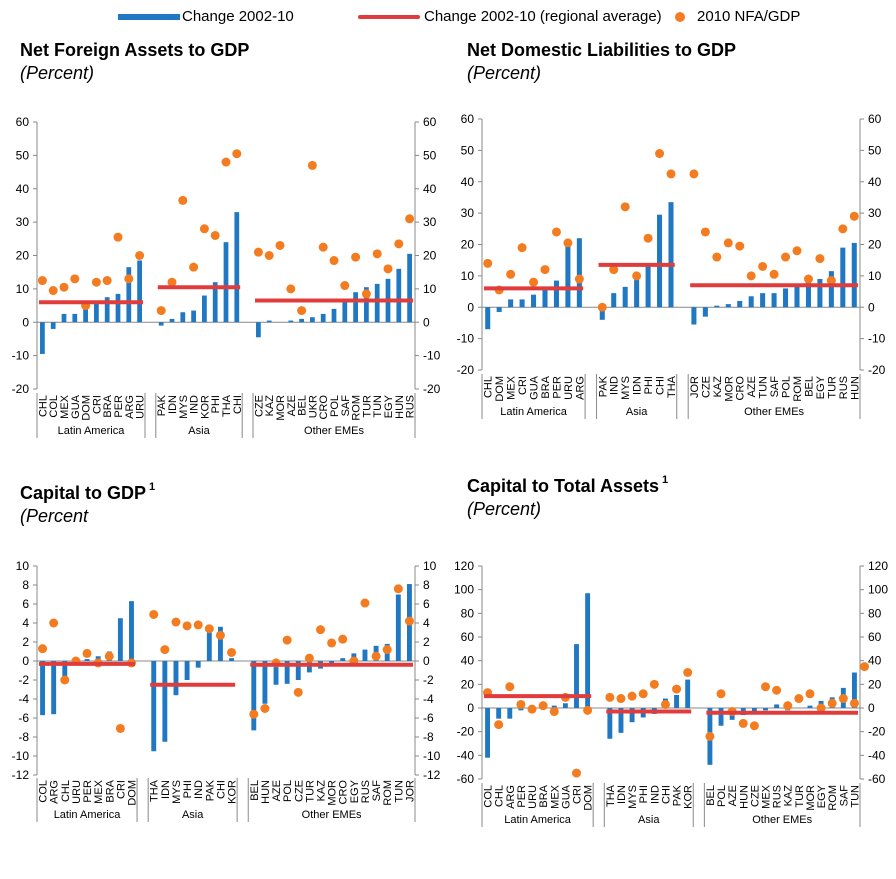  I want to click on category-label: CZE, so click(755, 796).